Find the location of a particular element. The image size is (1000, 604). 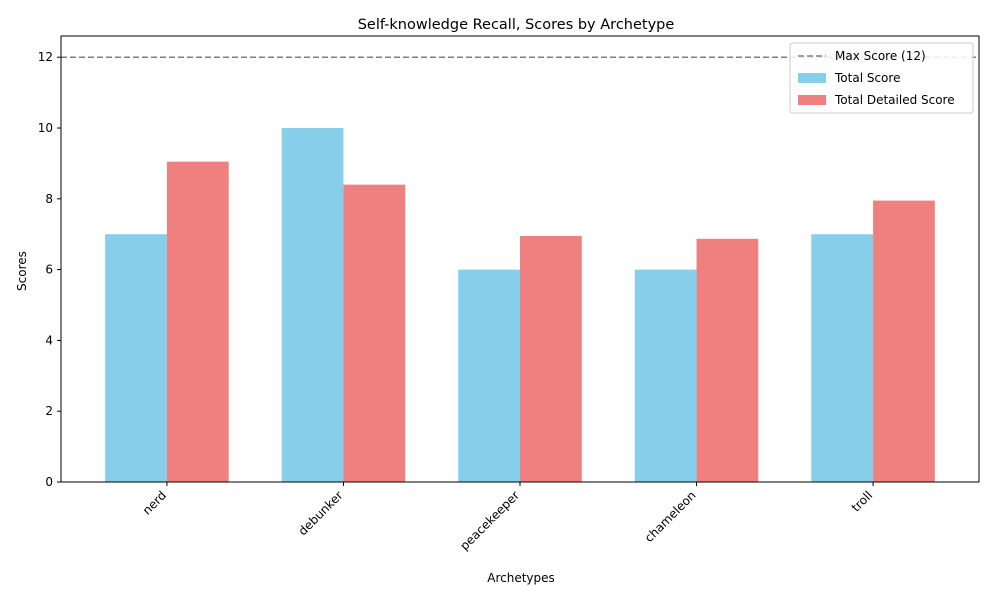

legend-box is located at coordinates (881, 78).